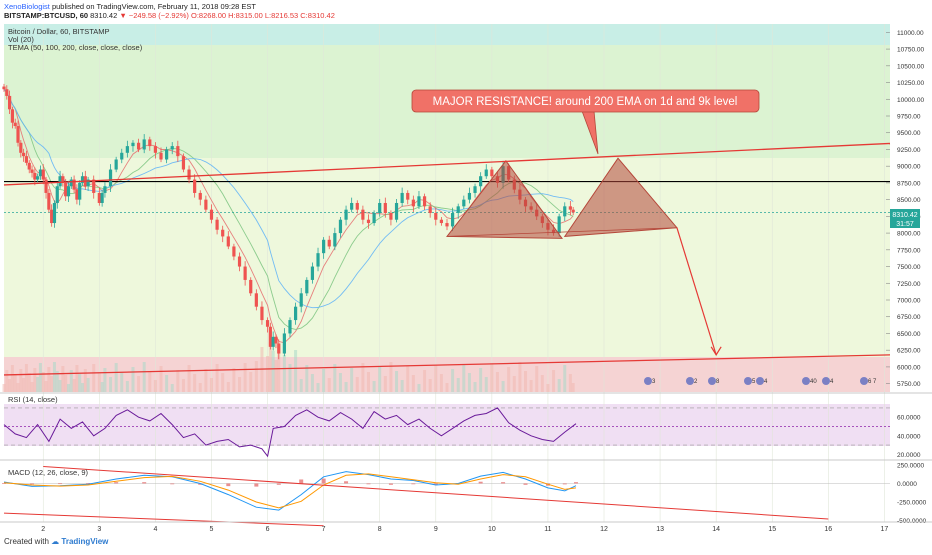  I want to click on price-tick-label: 6500.00, so click(909, 334).